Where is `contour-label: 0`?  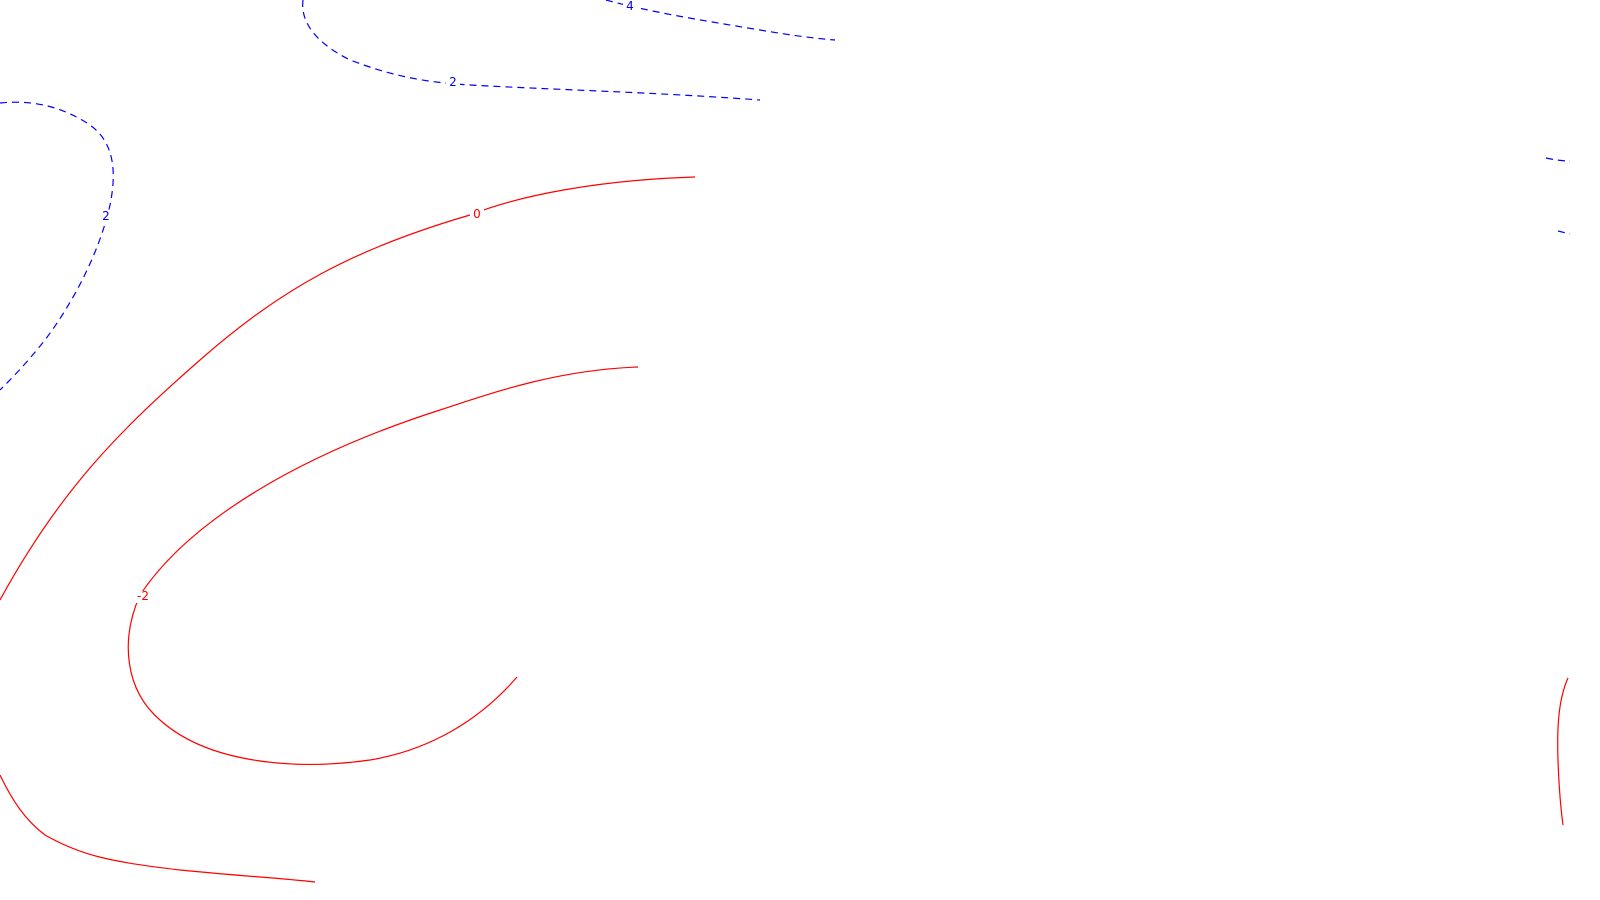 contour-label: 0 is located at coordinates (477, 214).